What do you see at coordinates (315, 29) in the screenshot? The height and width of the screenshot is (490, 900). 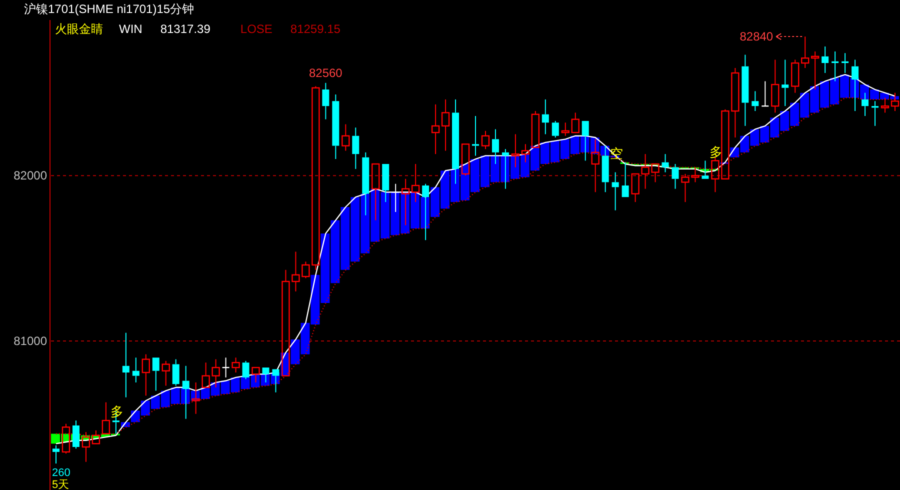 I see `annotation: 81259.15` at bounding box center [315, 29].